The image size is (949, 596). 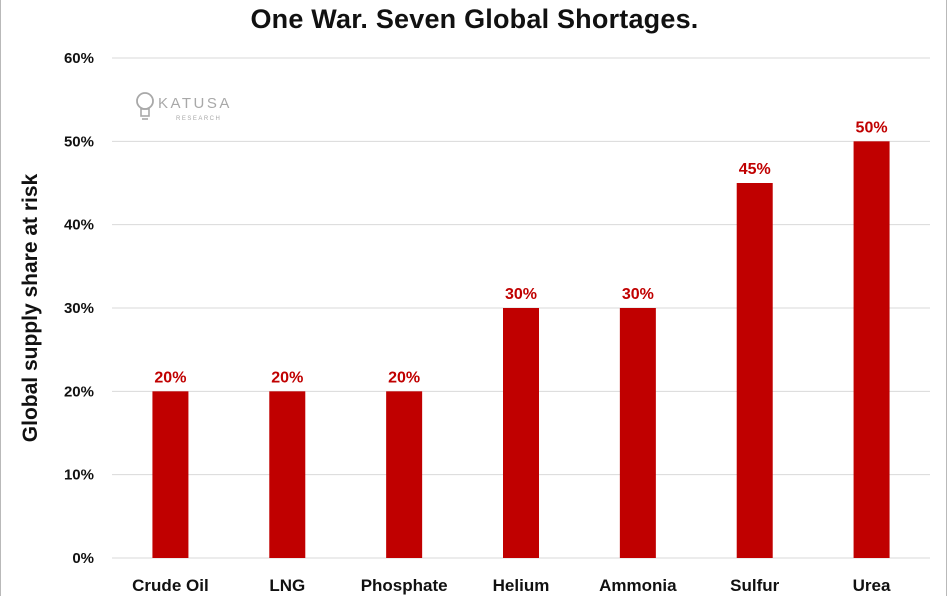 What do you see at coordinates (170, 585) in the screenshot?
I see `category-label: Crude Oil` at bounding box center [170, 585].